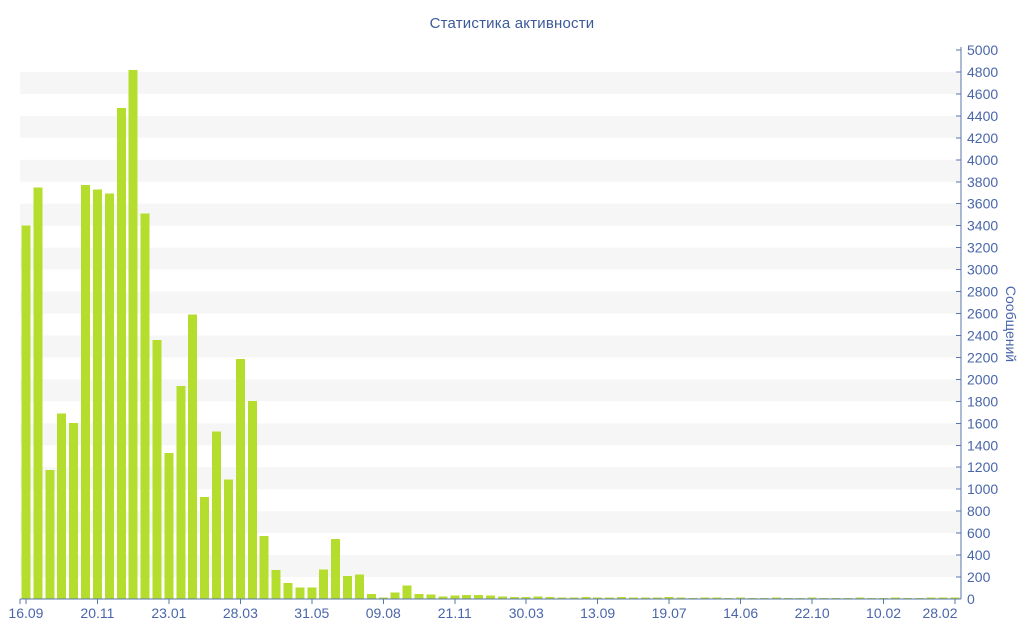 The image size is (1024, 640). Describe the element at coordinates (526, 613) in the screenshot. I see `x-tick-label: 30.03` at that location.